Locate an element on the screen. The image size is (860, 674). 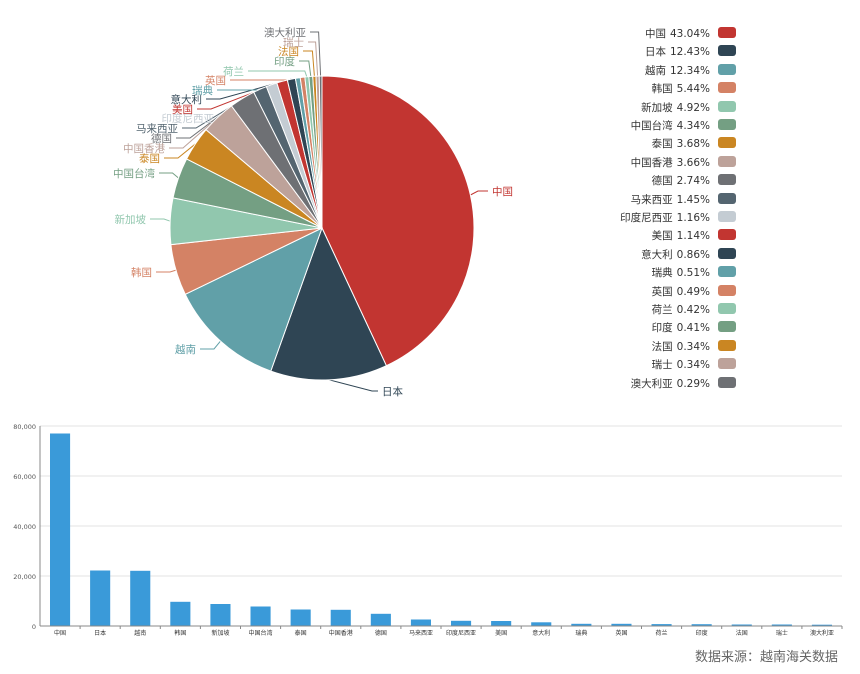
legend-label: 泰国 is located at coordinates (662, 144).